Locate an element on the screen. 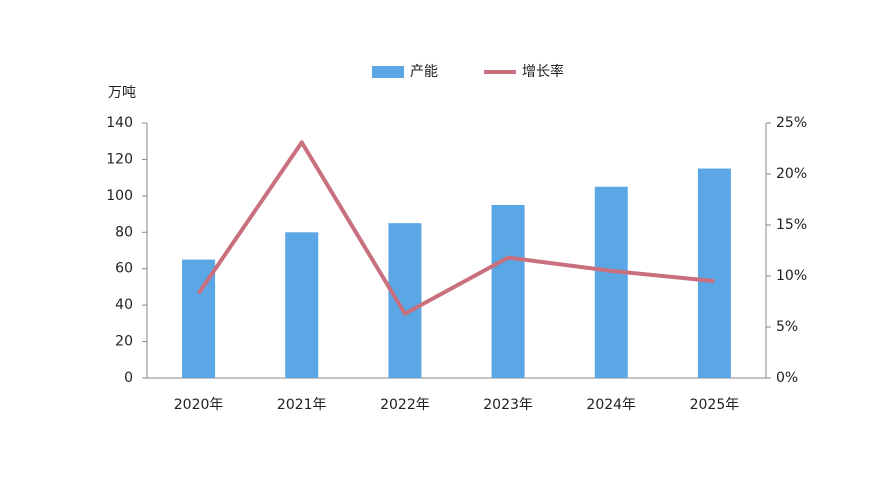 The image size is (892, 477). x-tick-label: 2025年 is located at coordinates (715, 405).